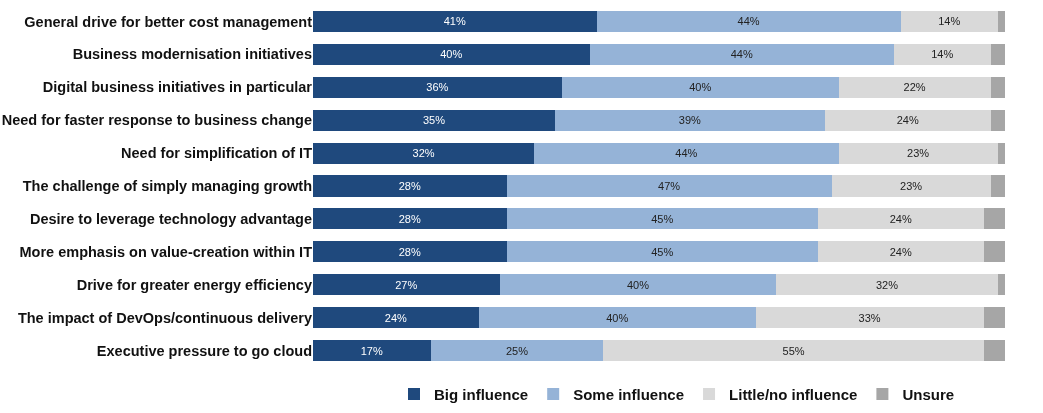  What do you see at coordinates (156, 120) in the screenshot?
I see `y-tick-label: Need for faster response to business change` at bounding box center [156, 120].